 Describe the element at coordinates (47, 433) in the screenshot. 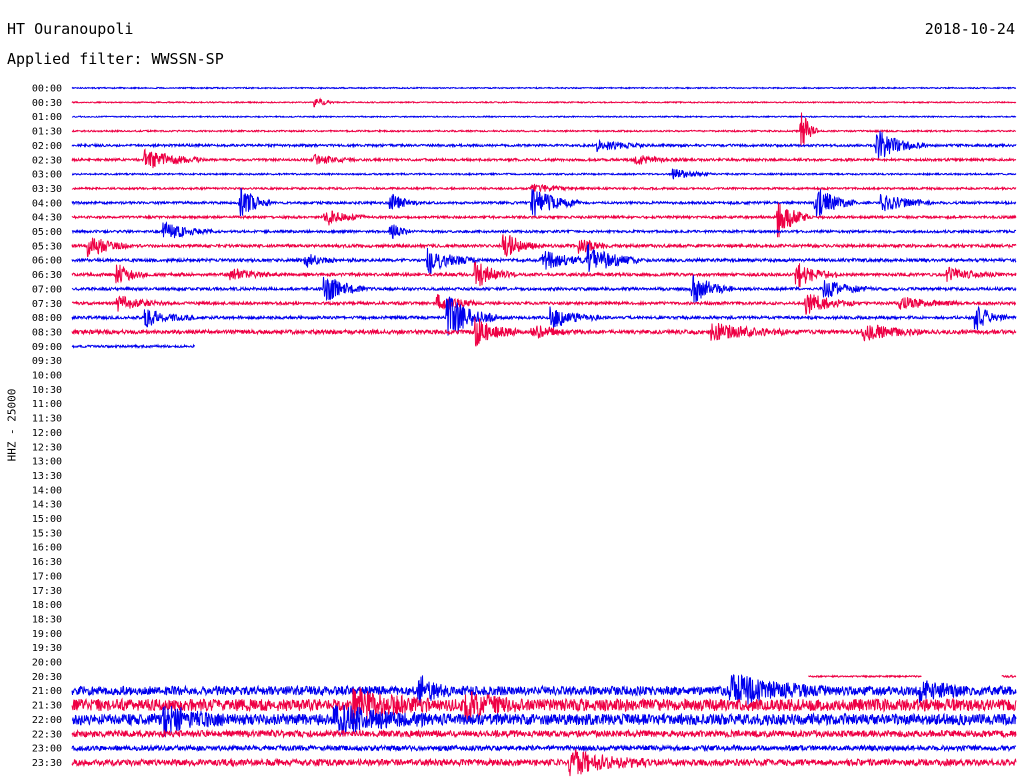

I see `time-tick-12-00: 12:00` at that location.